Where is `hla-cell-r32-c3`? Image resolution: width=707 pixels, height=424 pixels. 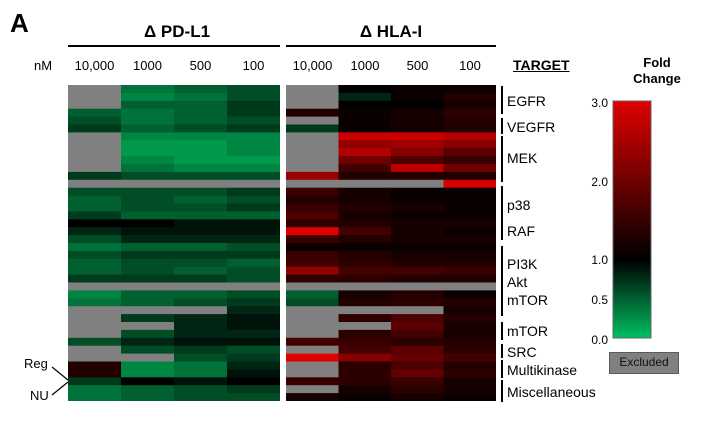
hla-cell-r32-c3 is located at coordinates (469, 342).